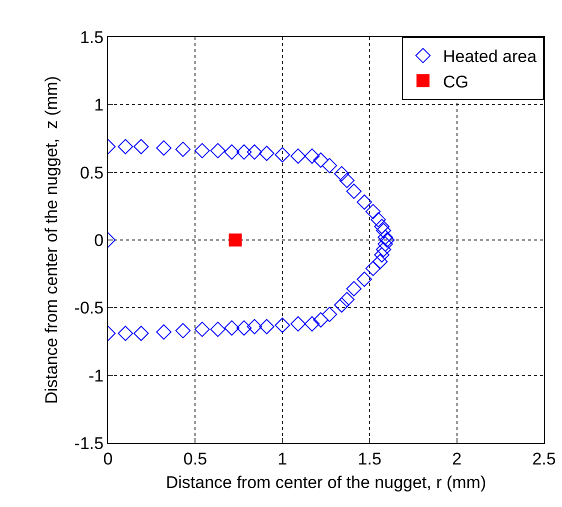  I want to click on x-tick-label: 2.5, so click(544, 458).